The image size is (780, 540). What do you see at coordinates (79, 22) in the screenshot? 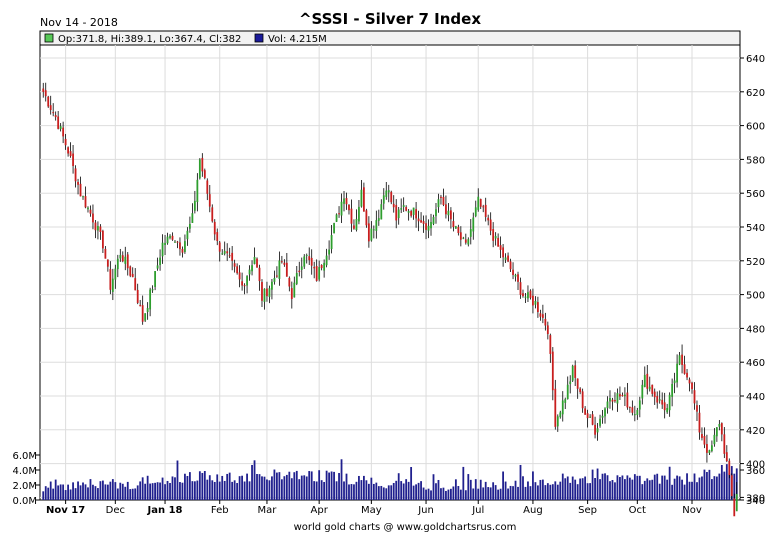
I see `chart-date: Nov 14 - 2018` at bounding box center [79, 22].